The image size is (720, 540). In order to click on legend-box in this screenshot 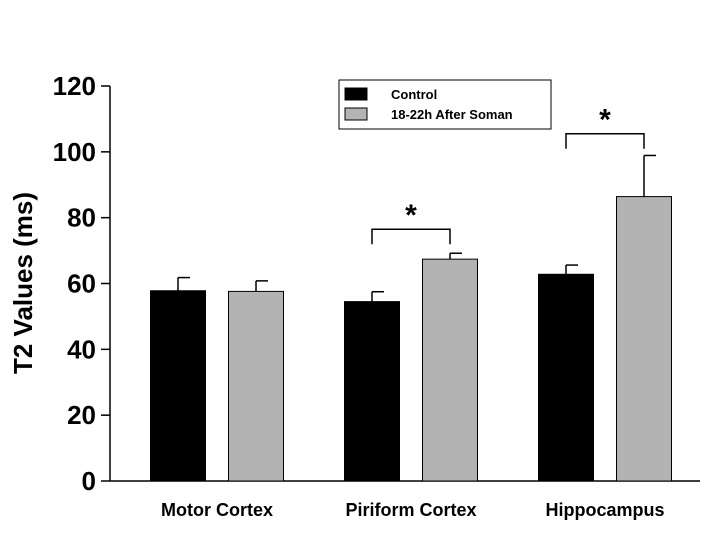, I will do `click(445, 104)`.